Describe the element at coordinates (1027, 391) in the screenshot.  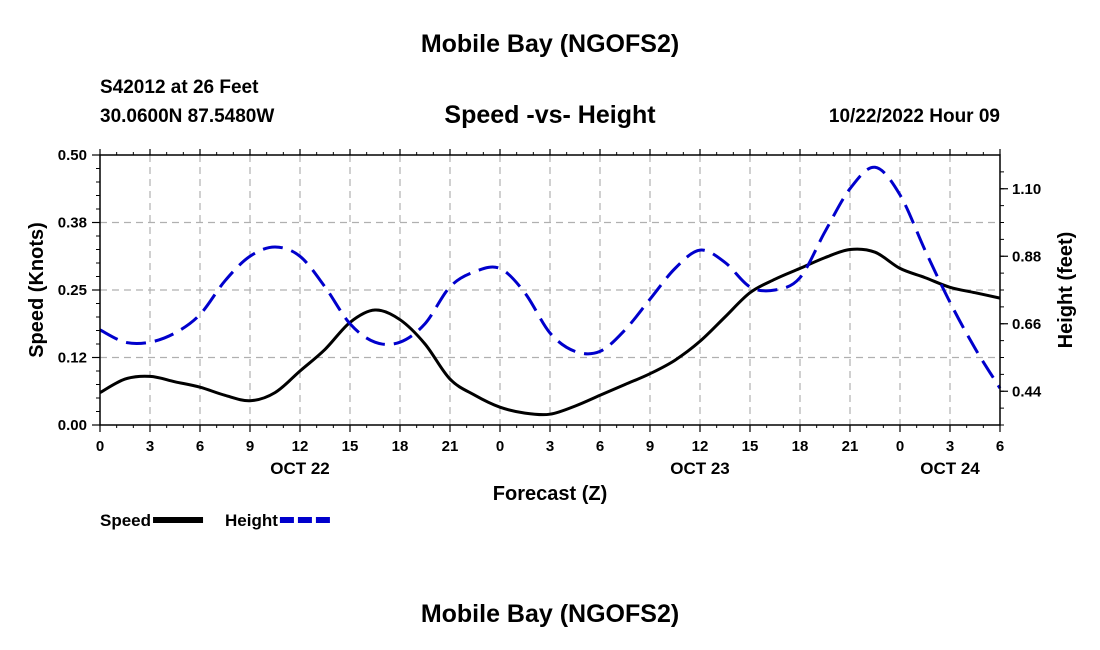
I see `right-tick-label: 0.44` at that location.